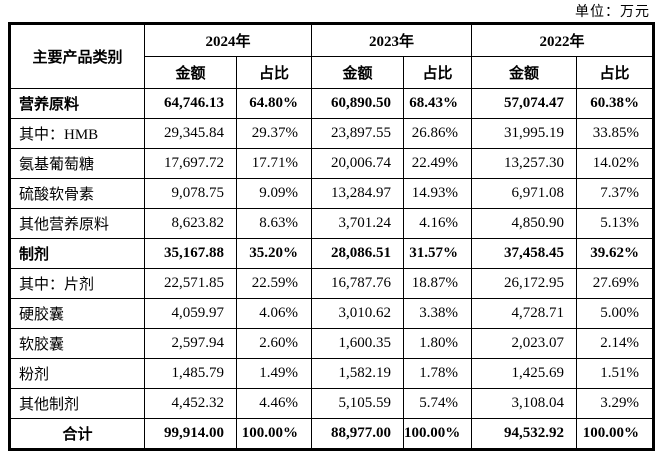 This screenshot has width=660, height=462. I want to click on amount-cell: 5,105.59, so click(358, 403).